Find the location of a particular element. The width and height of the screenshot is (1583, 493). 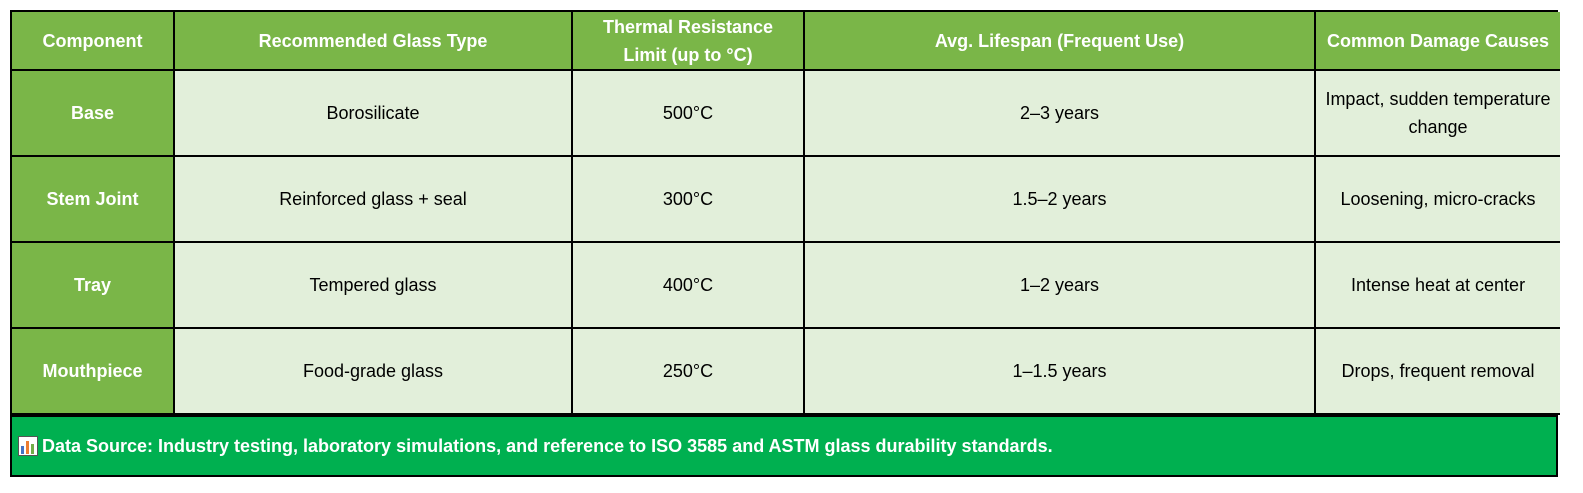

header-cell: Component is located at coordinates (93, 41).